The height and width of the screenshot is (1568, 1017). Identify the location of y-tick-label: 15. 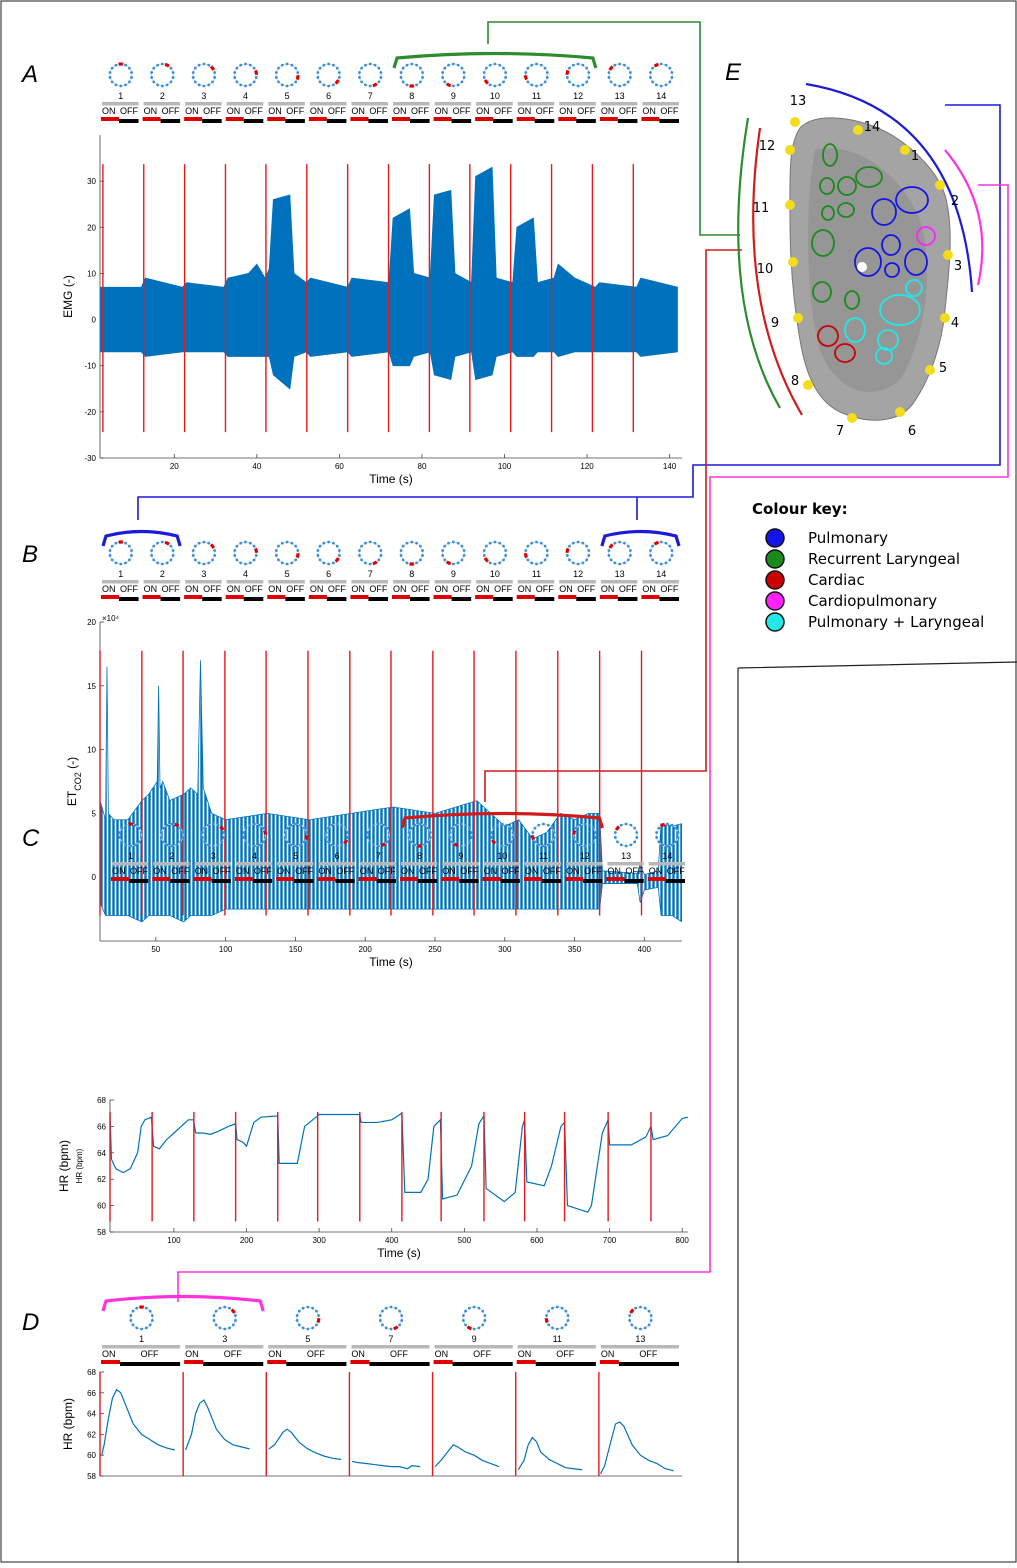
(91, 686).